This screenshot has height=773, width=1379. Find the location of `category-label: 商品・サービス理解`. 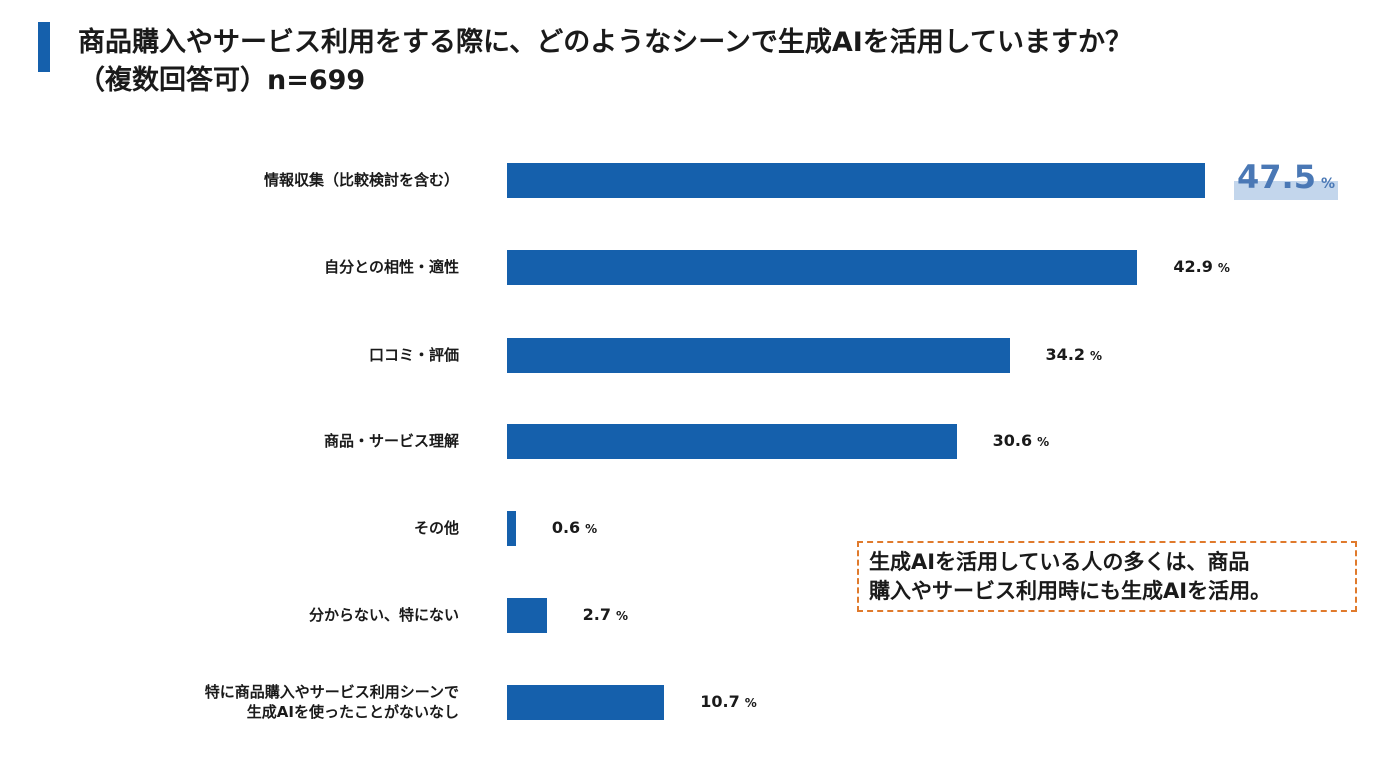

category-label: 商品・サービス理解 is located at coordinates (391, 441).